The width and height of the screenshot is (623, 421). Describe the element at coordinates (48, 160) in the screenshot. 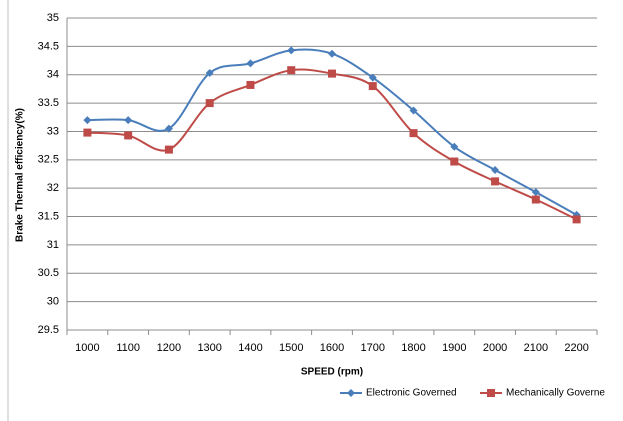

I see `y-tick-label: 32.5` at that location.